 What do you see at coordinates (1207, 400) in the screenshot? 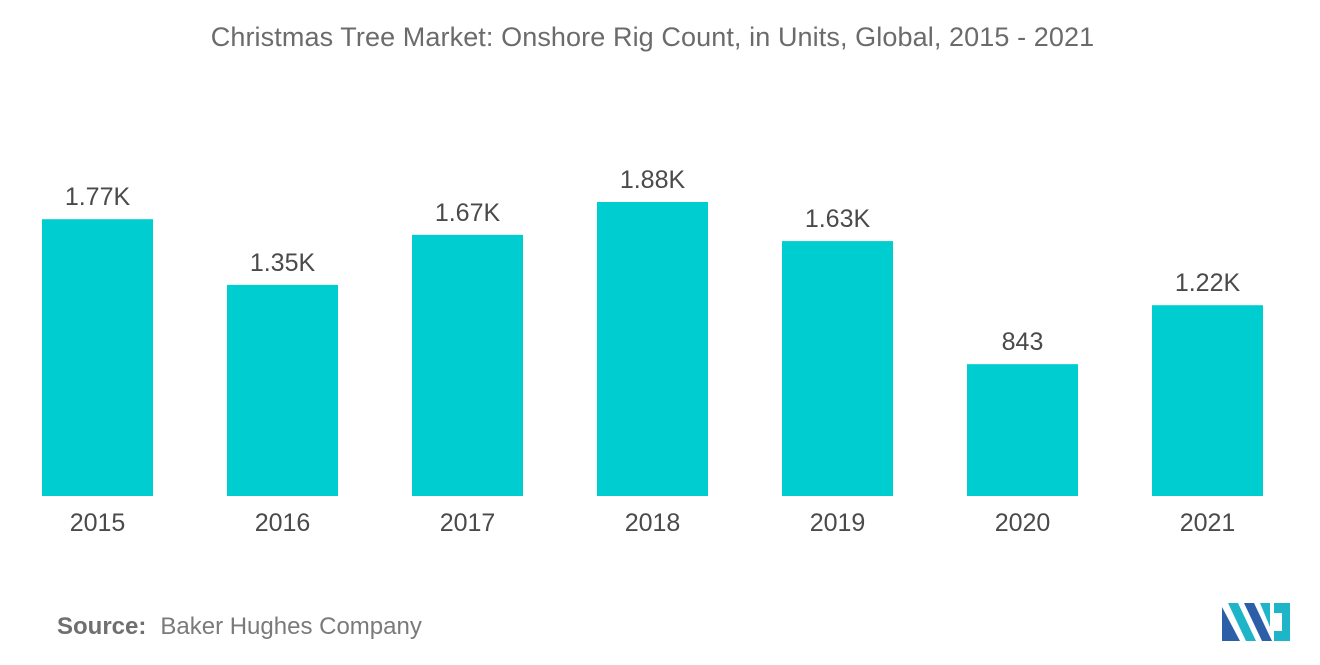
I see `bar-2021` at bounding box center [1207, 400].